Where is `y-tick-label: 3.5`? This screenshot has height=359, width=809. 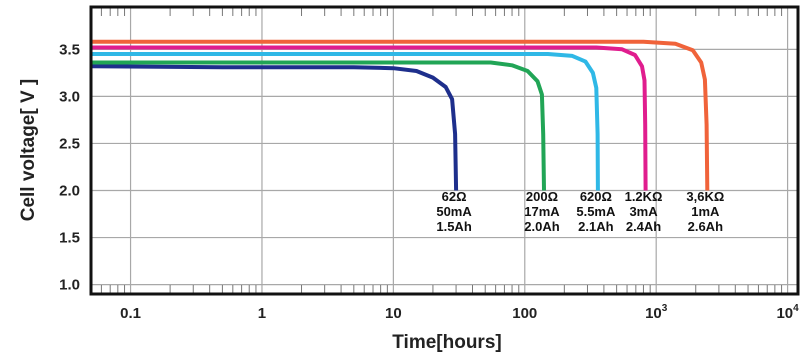 y-tick-label: 3.5 is located at coordinates (69, 49).